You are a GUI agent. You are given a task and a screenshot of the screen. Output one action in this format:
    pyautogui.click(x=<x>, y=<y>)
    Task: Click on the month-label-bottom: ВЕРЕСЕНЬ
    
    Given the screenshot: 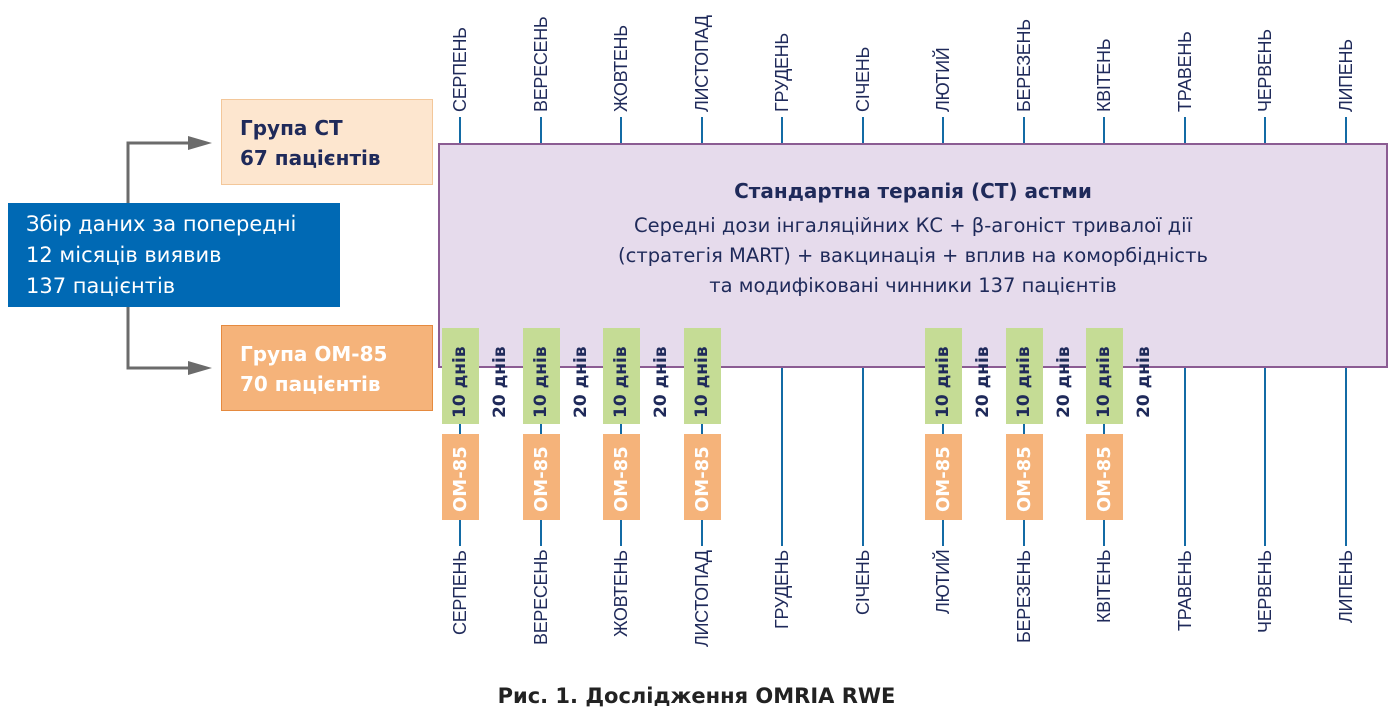 What is the action you would take?
    pyautogui.click(x=540, y=597)
    